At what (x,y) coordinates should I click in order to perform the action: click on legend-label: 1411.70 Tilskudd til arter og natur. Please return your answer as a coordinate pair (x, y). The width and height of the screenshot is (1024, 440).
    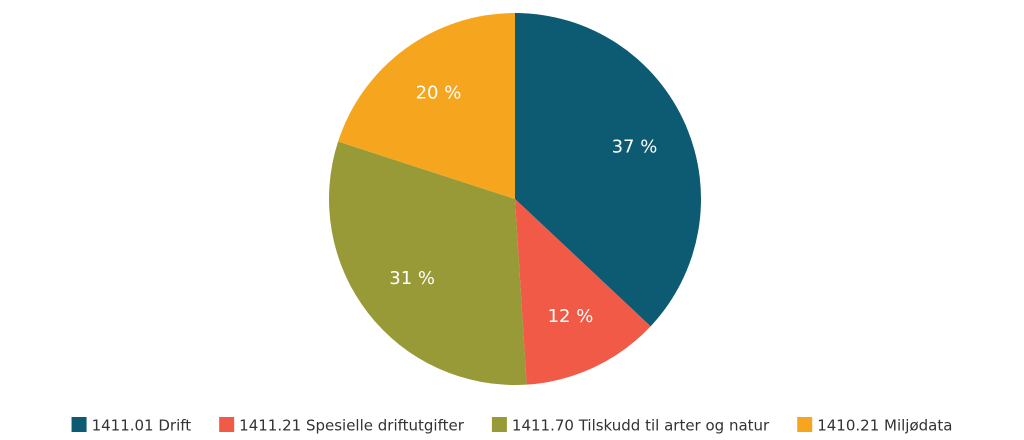
    Looking at the image, I should click on (641, 426).